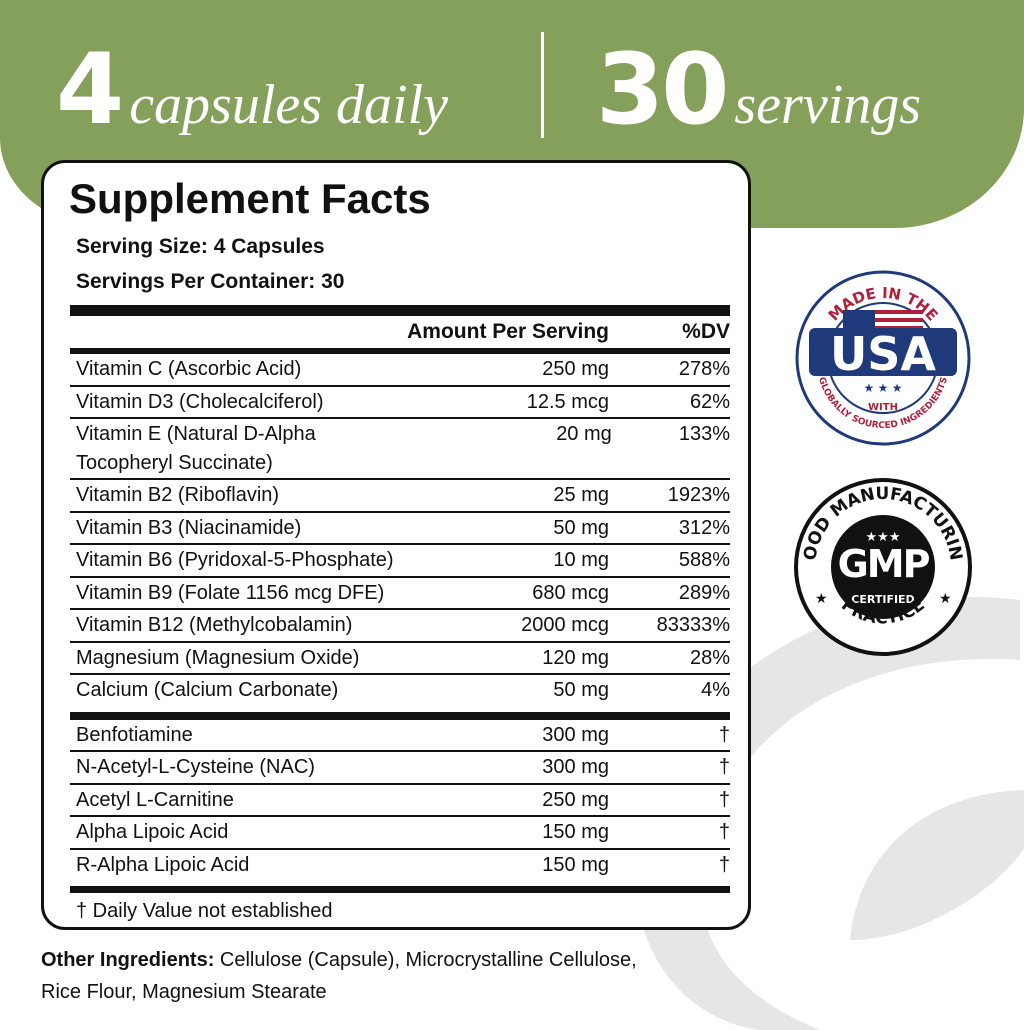  Describe the element at coordinates (565, 625) in the screenshot. I see `ingredient-amount: 2000 mcg` at that location.